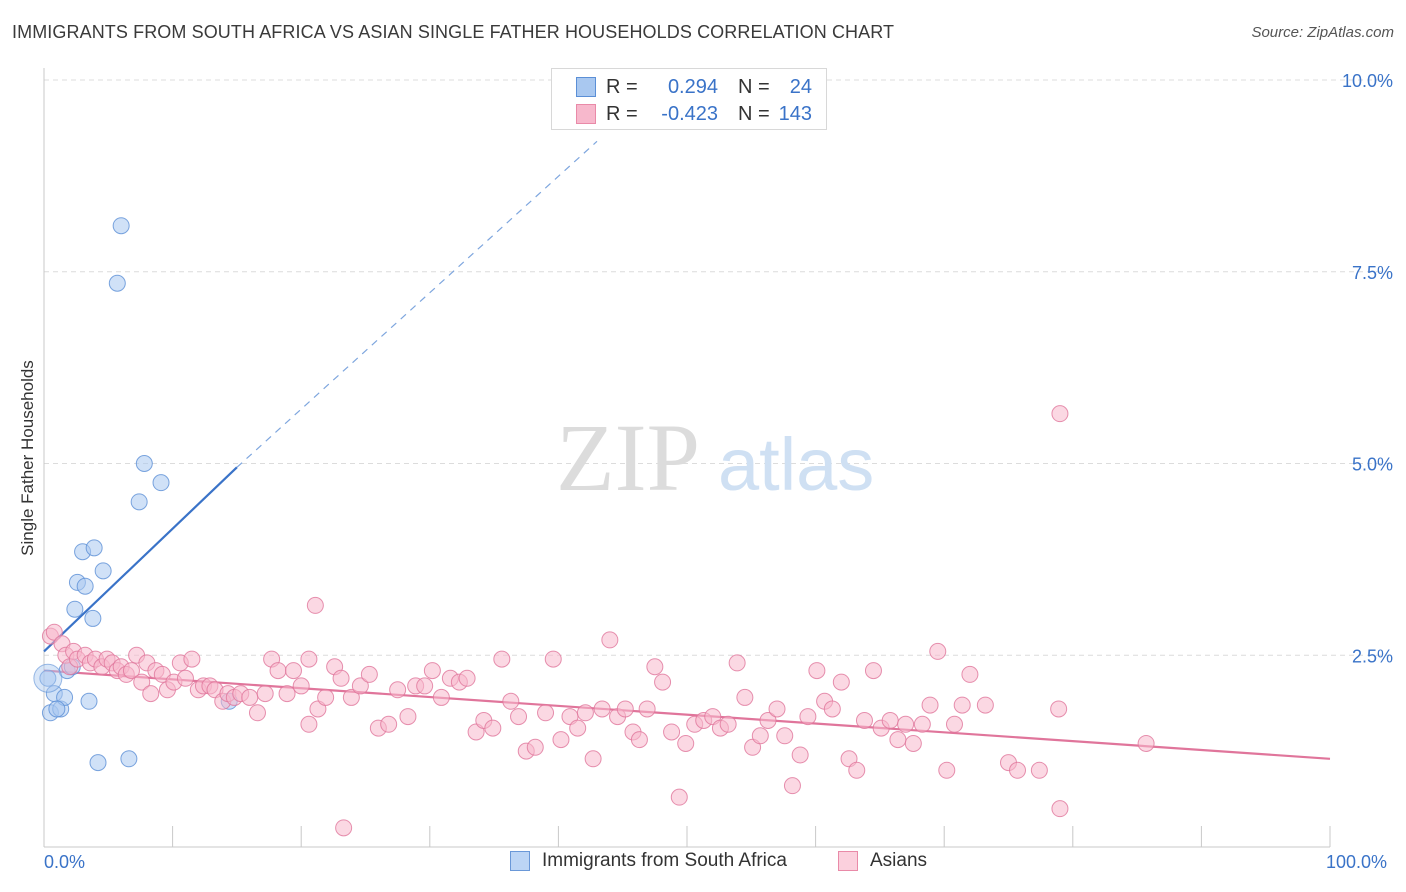 The image size is (1406, 892). I want to click on trend-line-extension, so click(417, 304).